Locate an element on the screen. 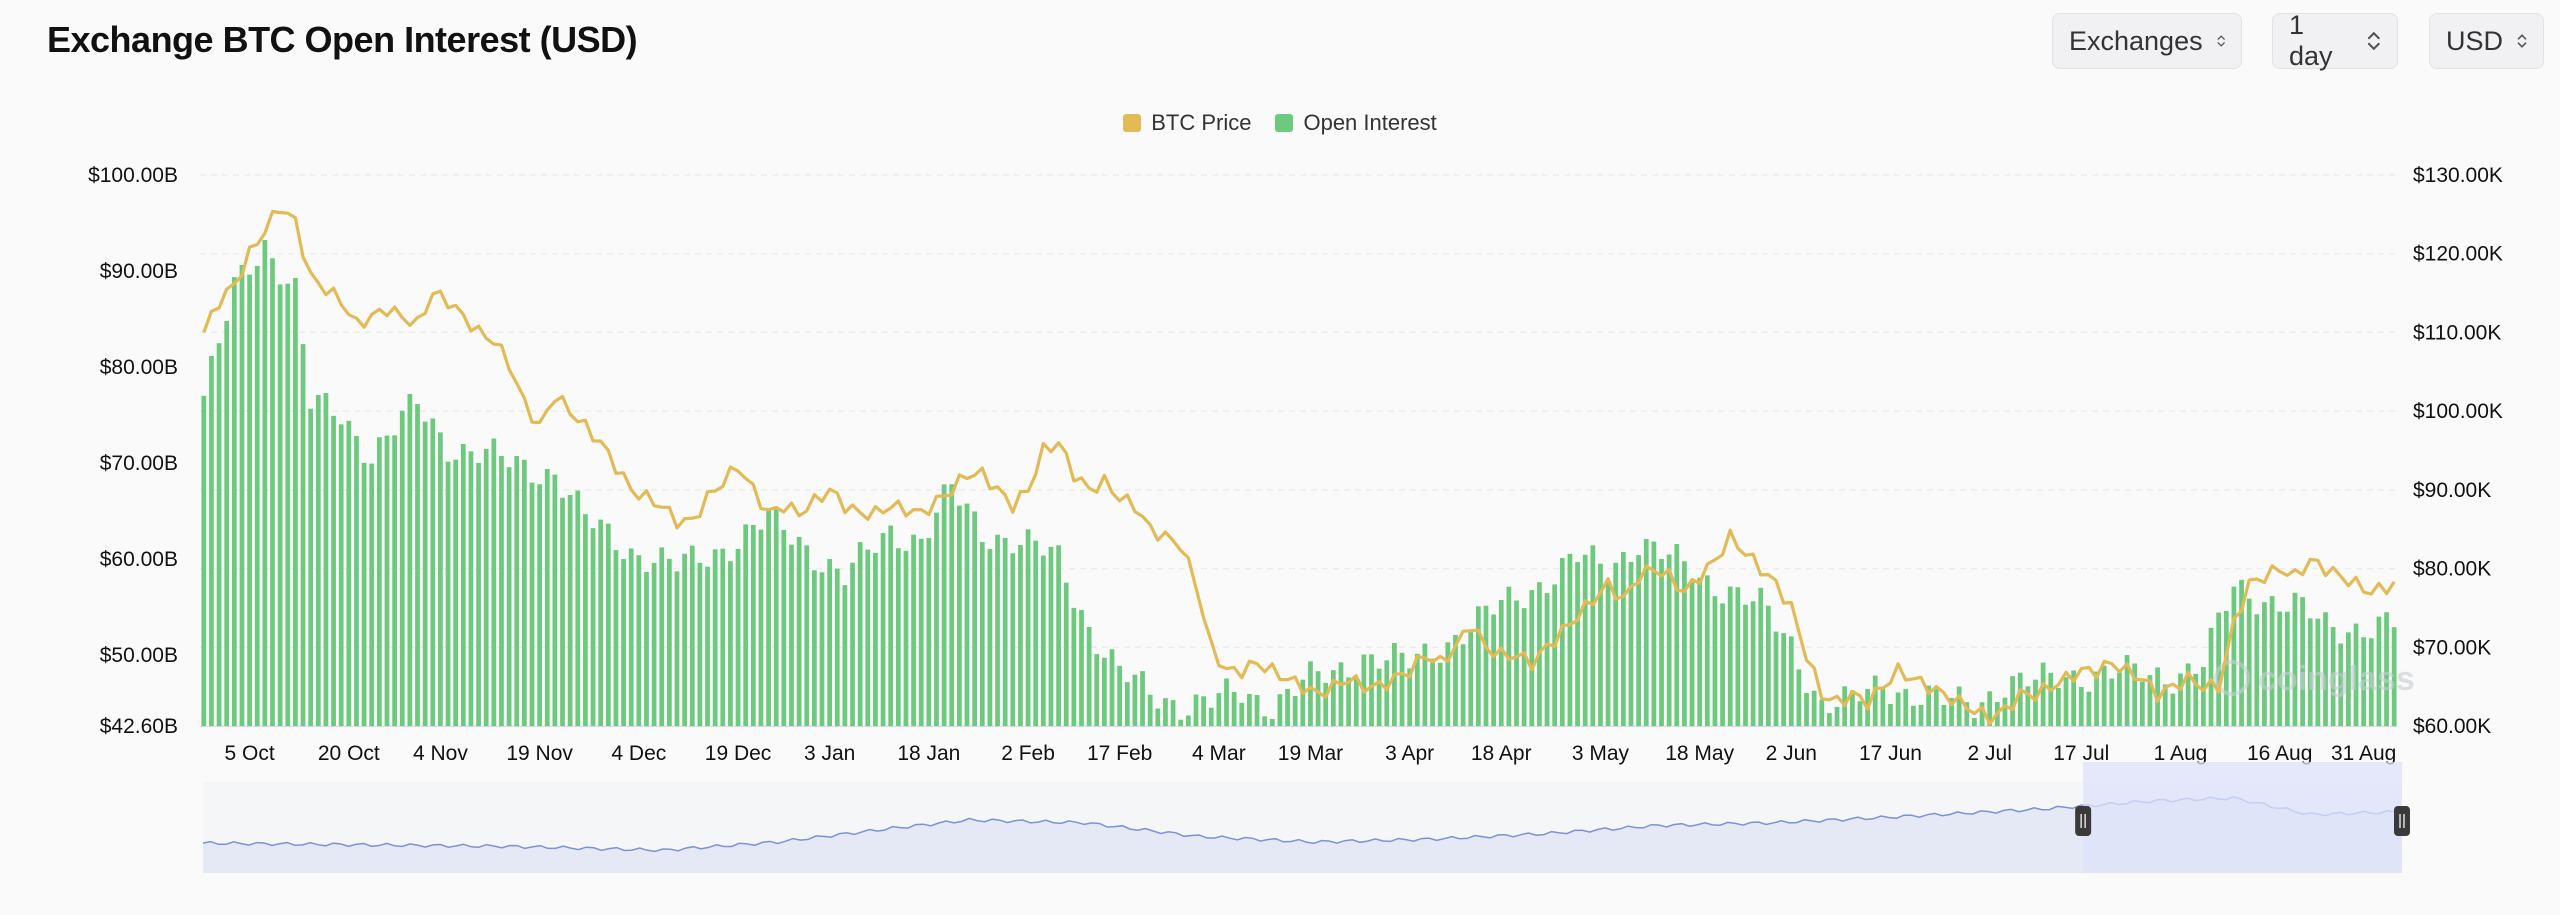 Image resolution: width=2560 pixels, height=915 pixels. interval-select: 1 day is located at coordinates (2335, 40).